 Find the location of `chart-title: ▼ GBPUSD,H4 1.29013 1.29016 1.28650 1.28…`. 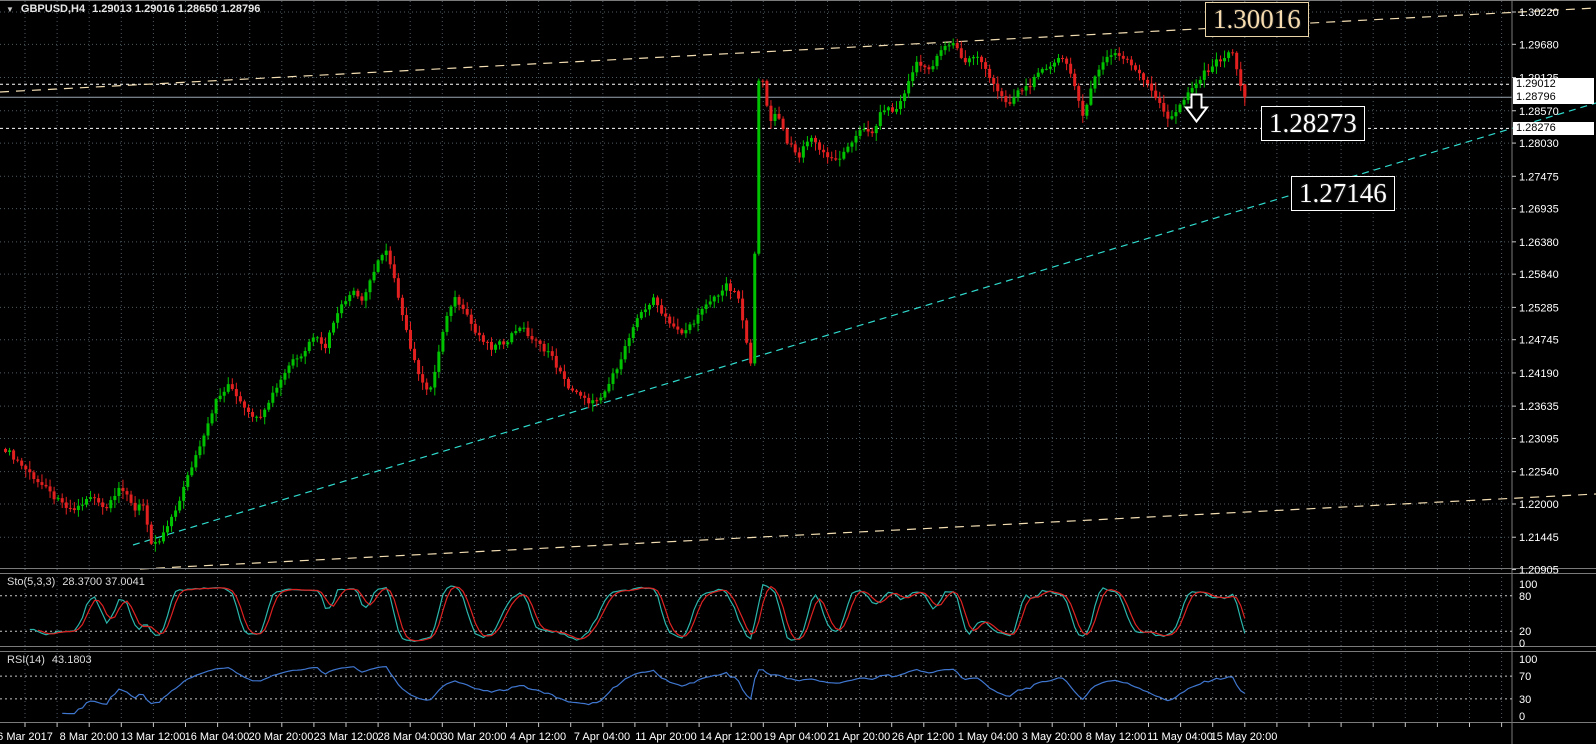

chart-title: ▼ GBPUSD,H4 1.29013 1.29016 1.28650 1.28… is located at coordinates (133, 9).